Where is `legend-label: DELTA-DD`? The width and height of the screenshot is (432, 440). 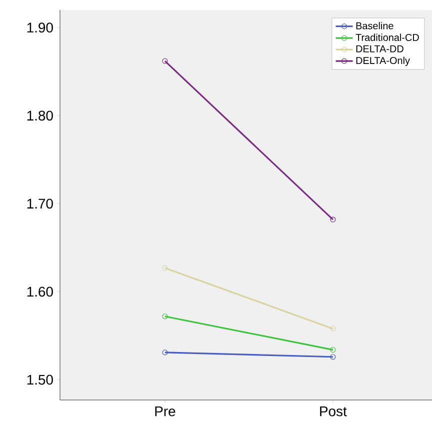
legend-label: DELTA-DD is located at coordinates (380, 48).